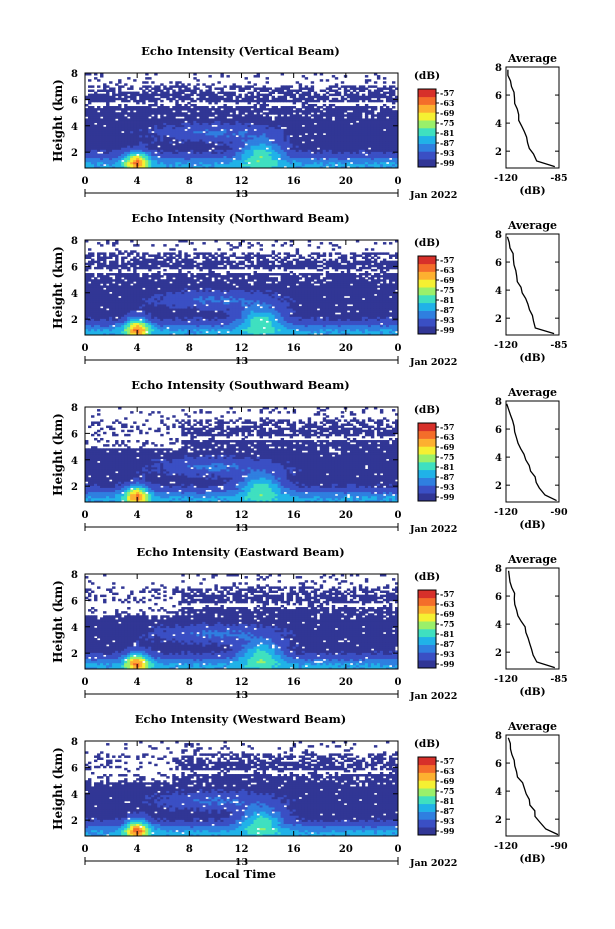 Image resolution: width=615 pixels, height=929 pixels. What do you see at coordinates (447, 133) in the screenshot?
I see `colorbar-tick-label: -81` at bounding box center [447, 133].